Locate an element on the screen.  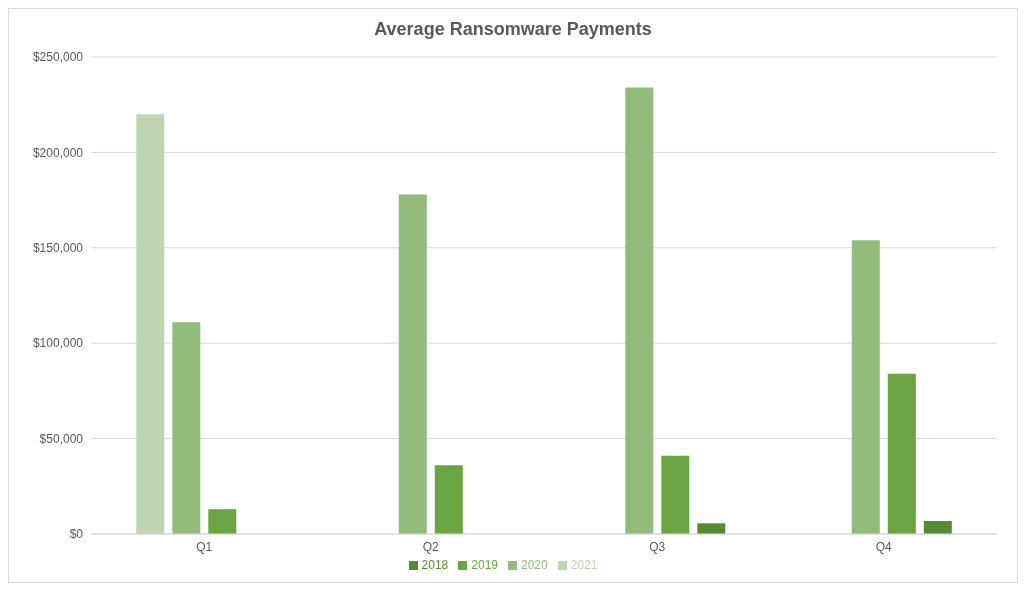
x-tick-label: Q1 is located at coordinates (204, 546).